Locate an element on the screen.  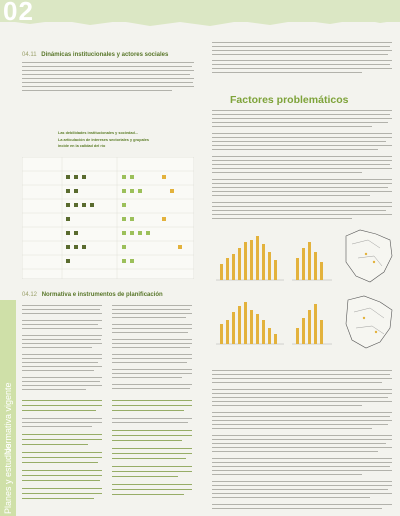
torn-edge is located at coordinates (200, 20).